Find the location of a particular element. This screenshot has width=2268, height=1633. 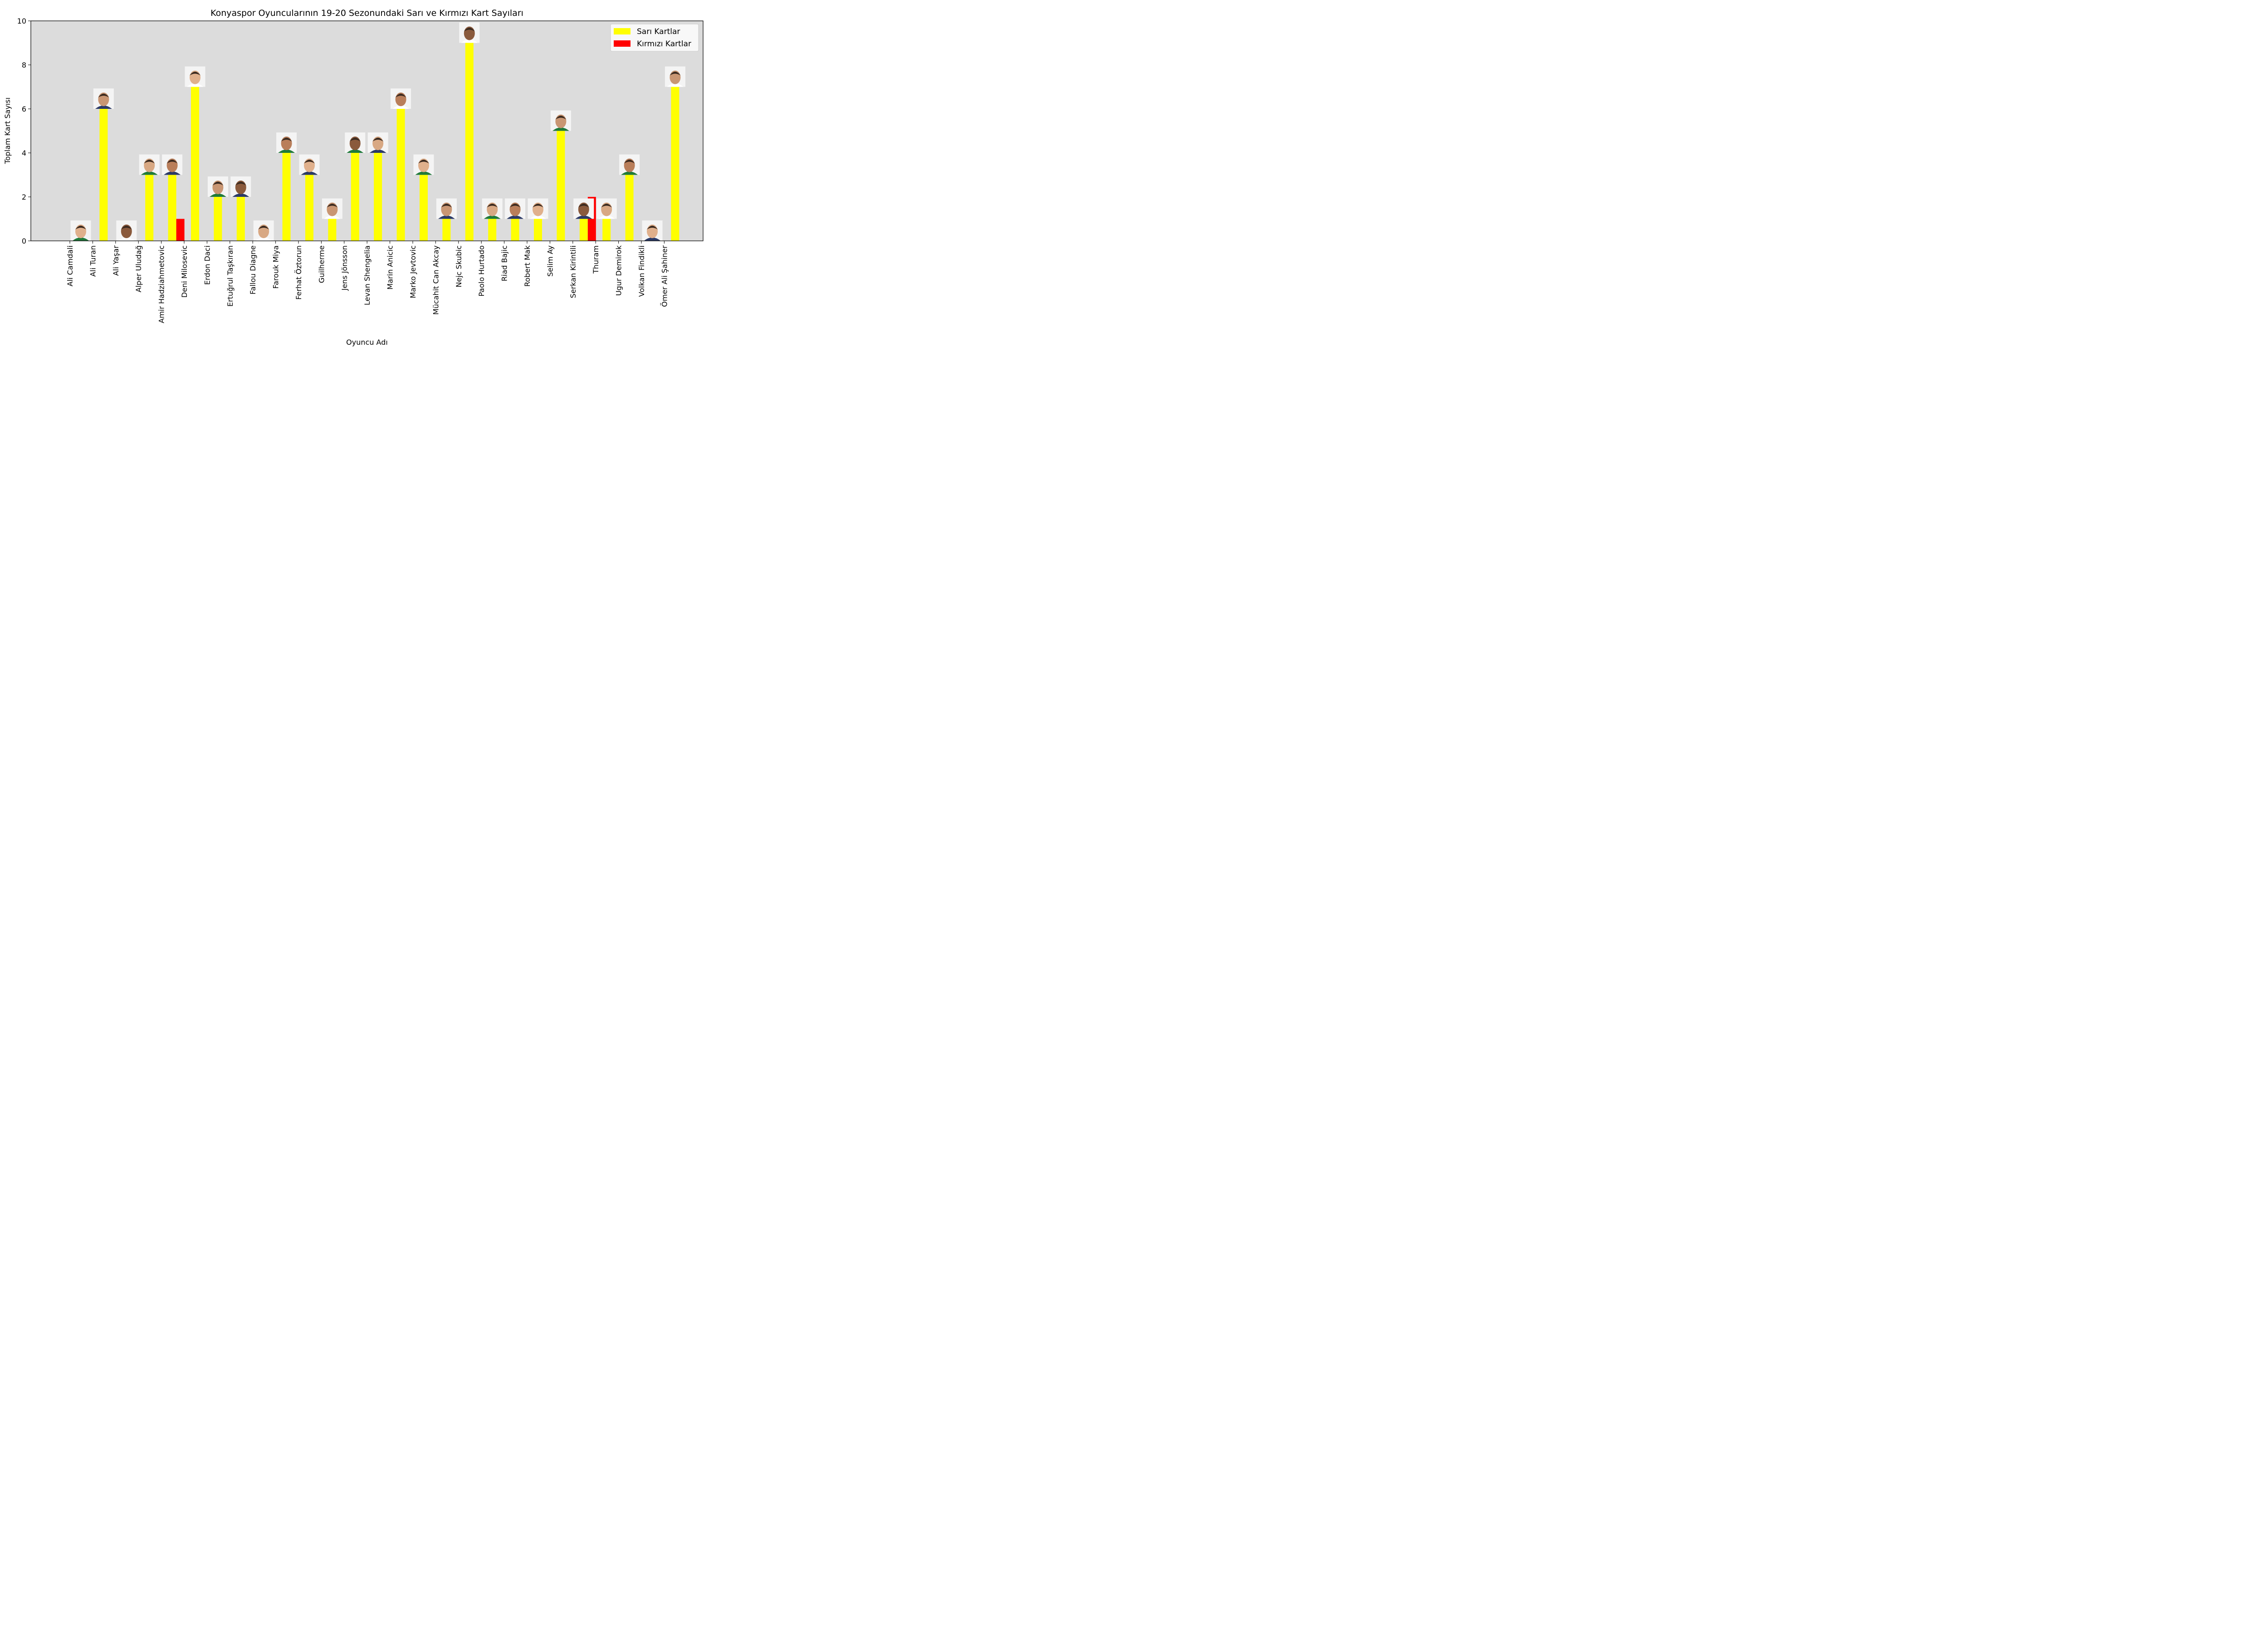

x-tick-label: Ugur Demirok is located at coordinates (619, 270).